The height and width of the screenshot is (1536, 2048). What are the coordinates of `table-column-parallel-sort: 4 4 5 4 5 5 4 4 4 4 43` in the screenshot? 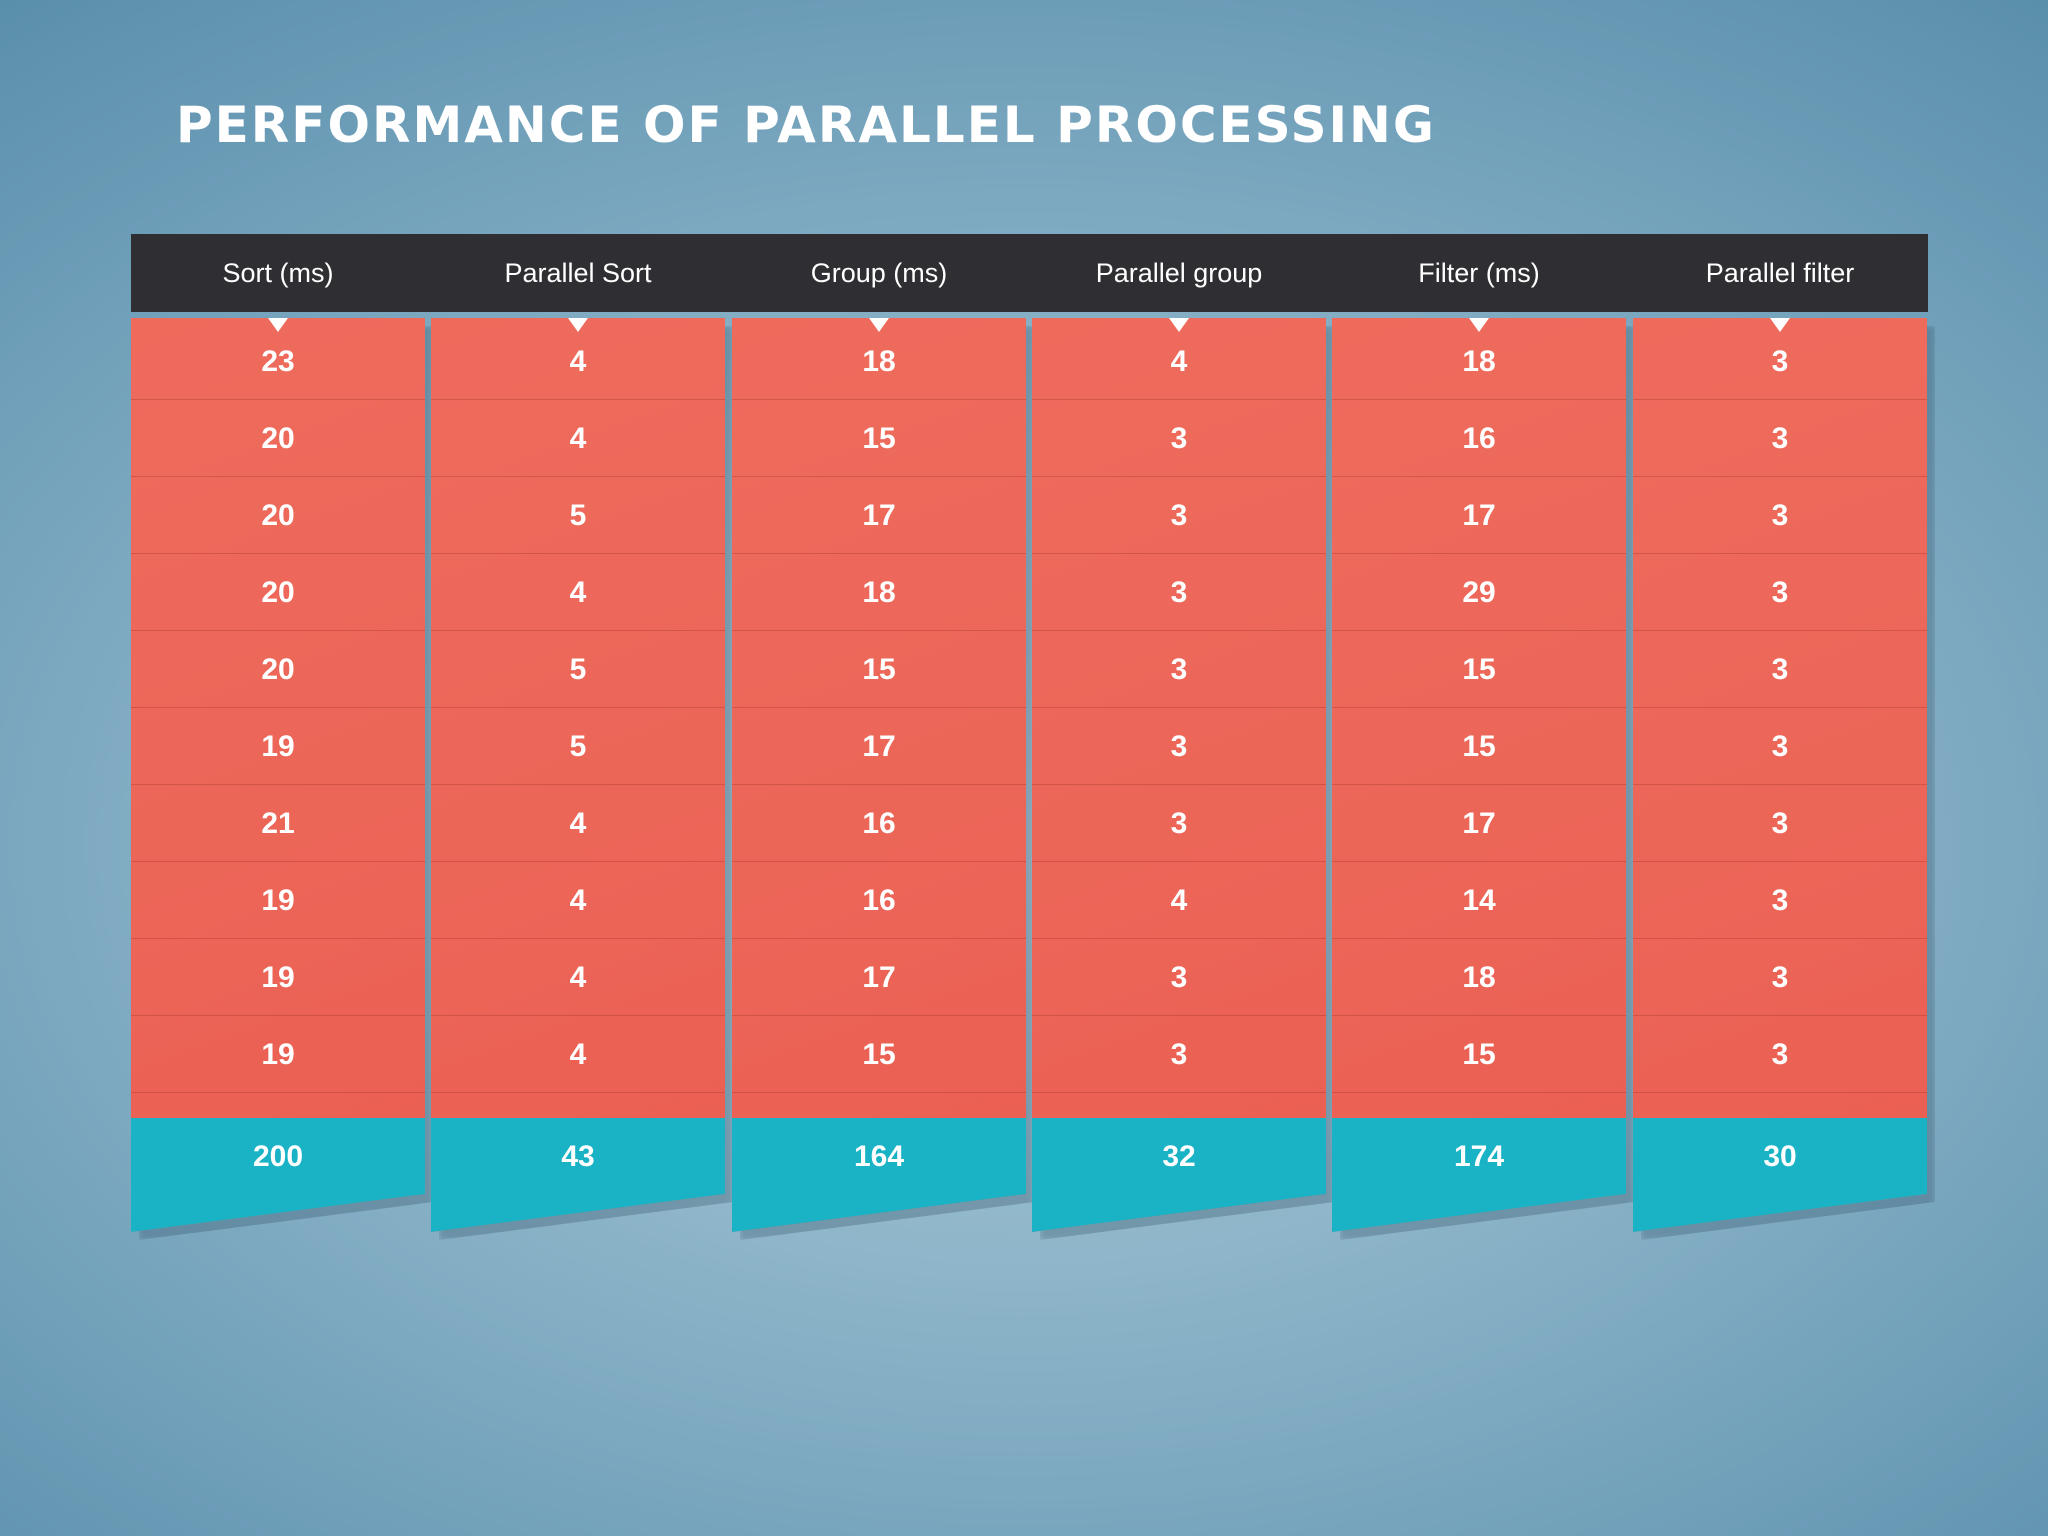 It's located at (578, 775).